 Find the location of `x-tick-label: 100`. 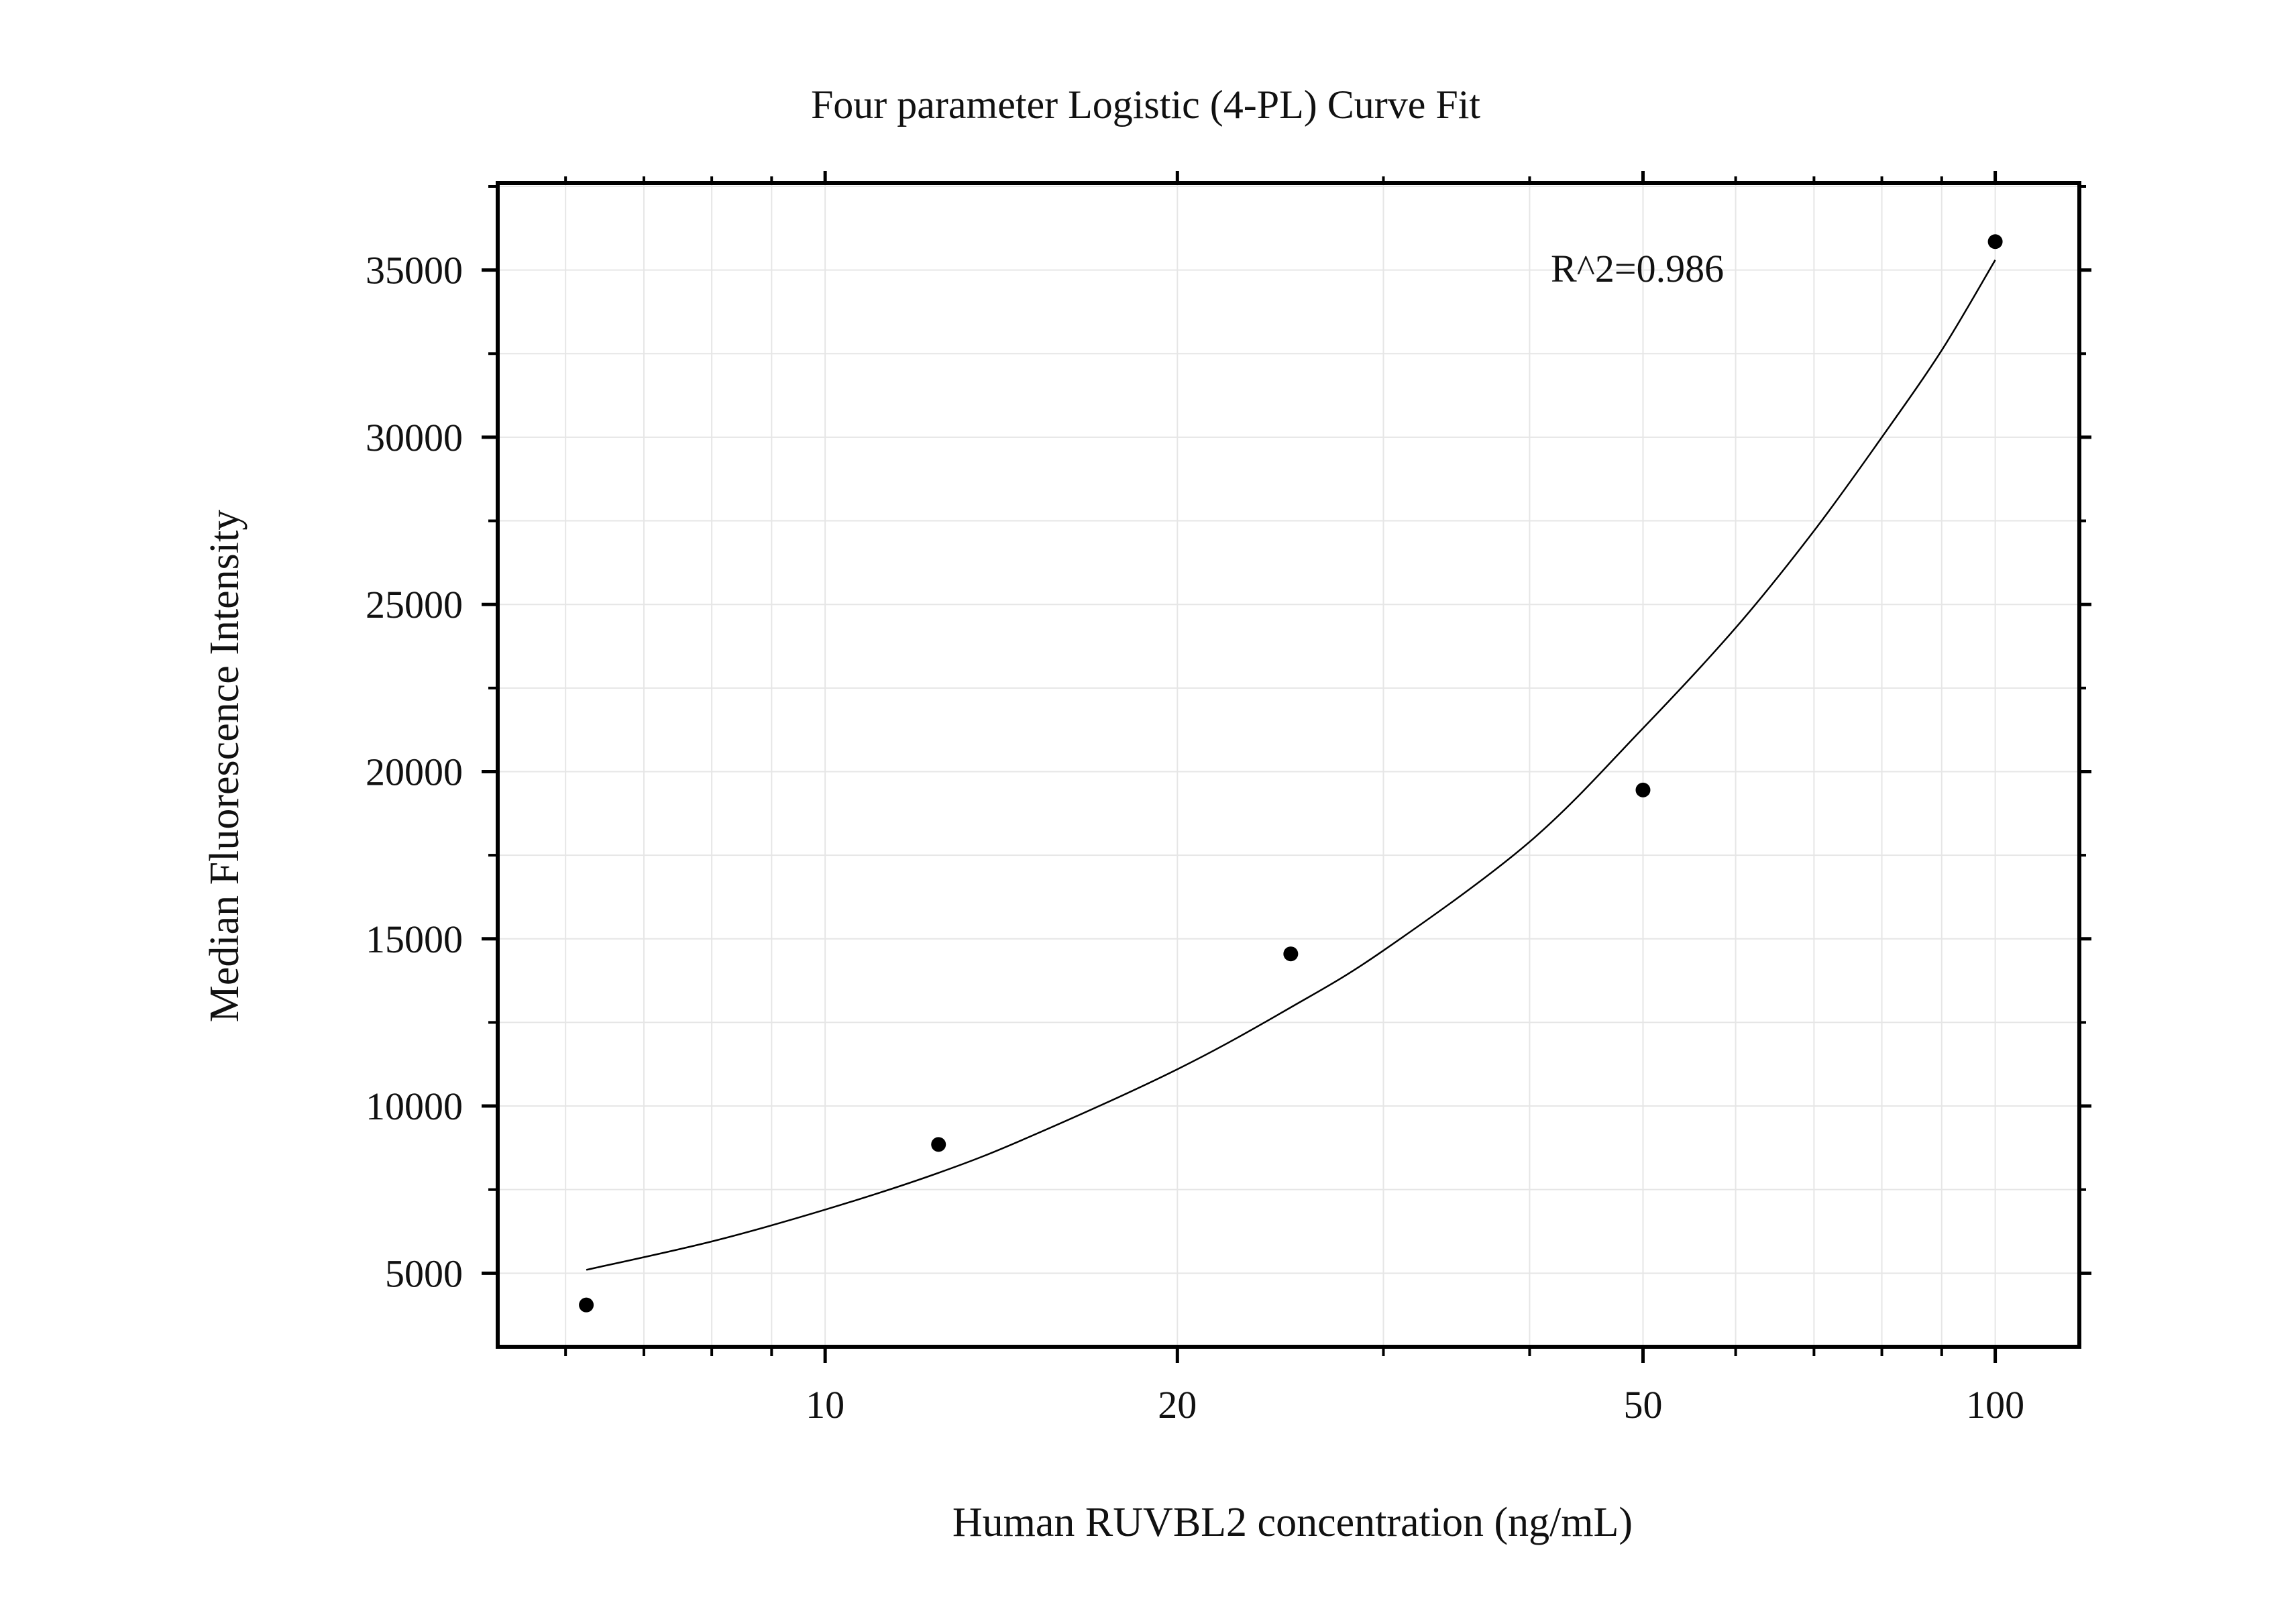

x-tick-label: 100 is located at coordinates (1995, 1405).